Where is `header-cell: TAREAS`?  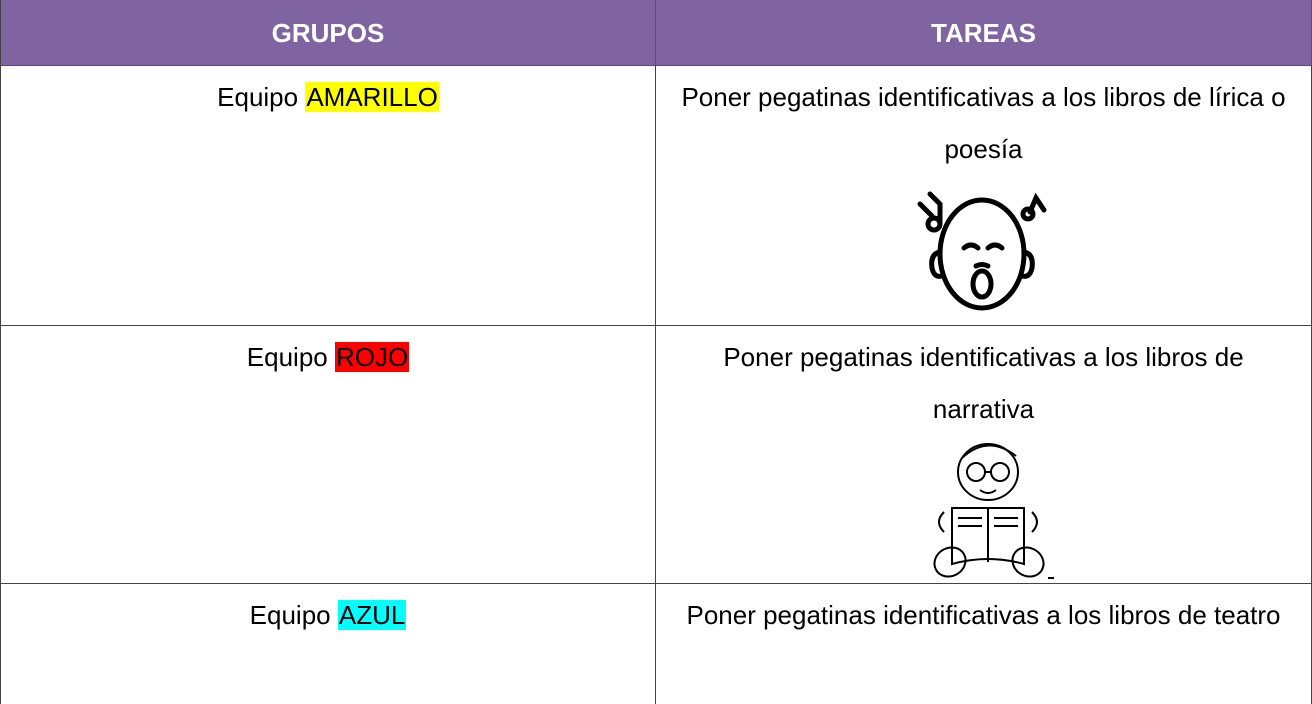 header-cell: TAREAS is located at coordinates (984, 33).